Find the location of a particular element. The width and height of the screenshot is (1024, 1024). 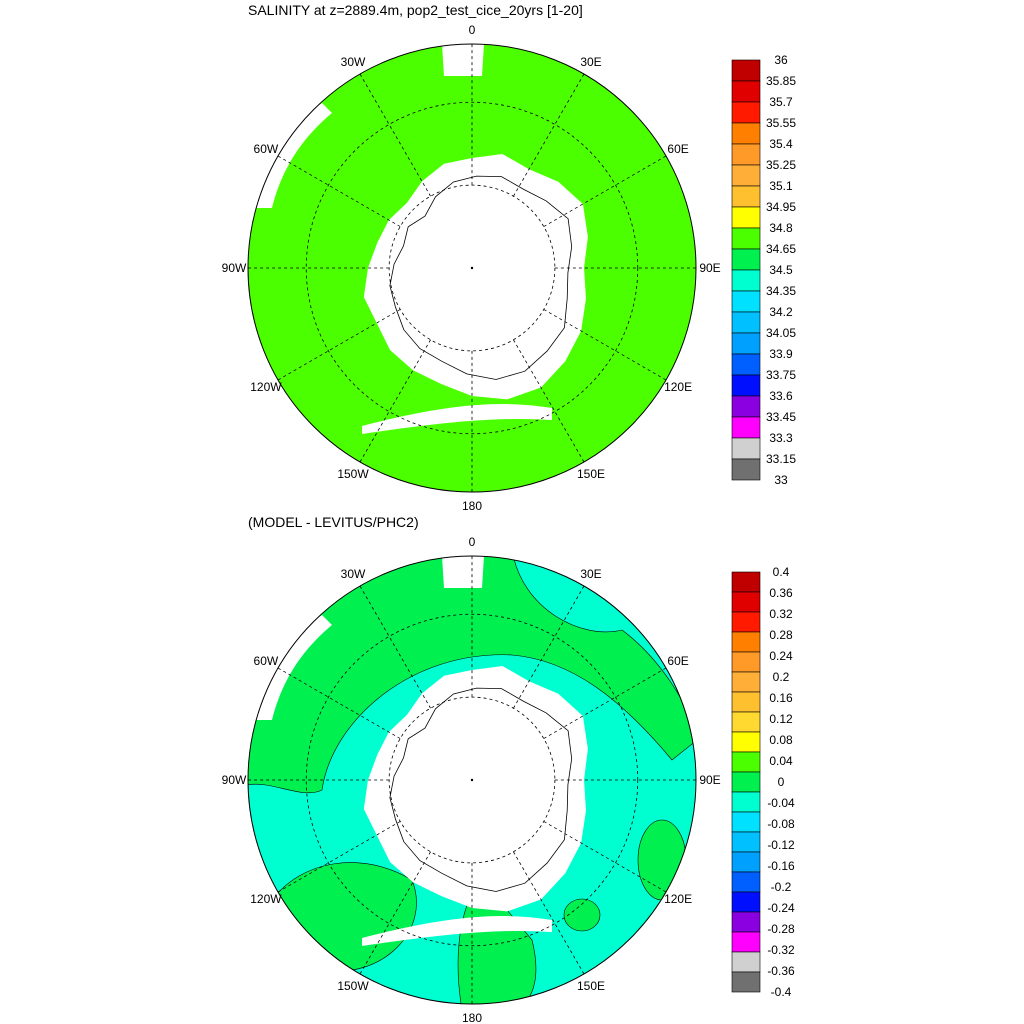

colorbar-label: 35.1 is located at coordinates (781, 186).